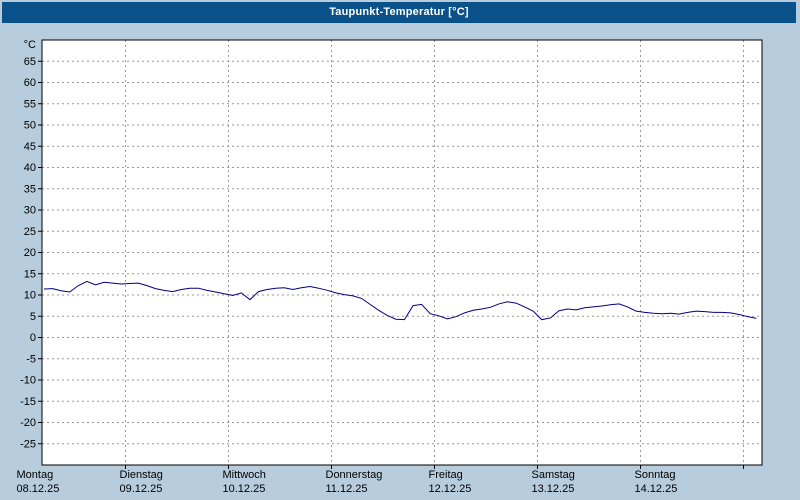  What do you see at coordinates (30, 253) in the screenshot?
I see `y-tick-label: 20` at bounding box center [30, 253].